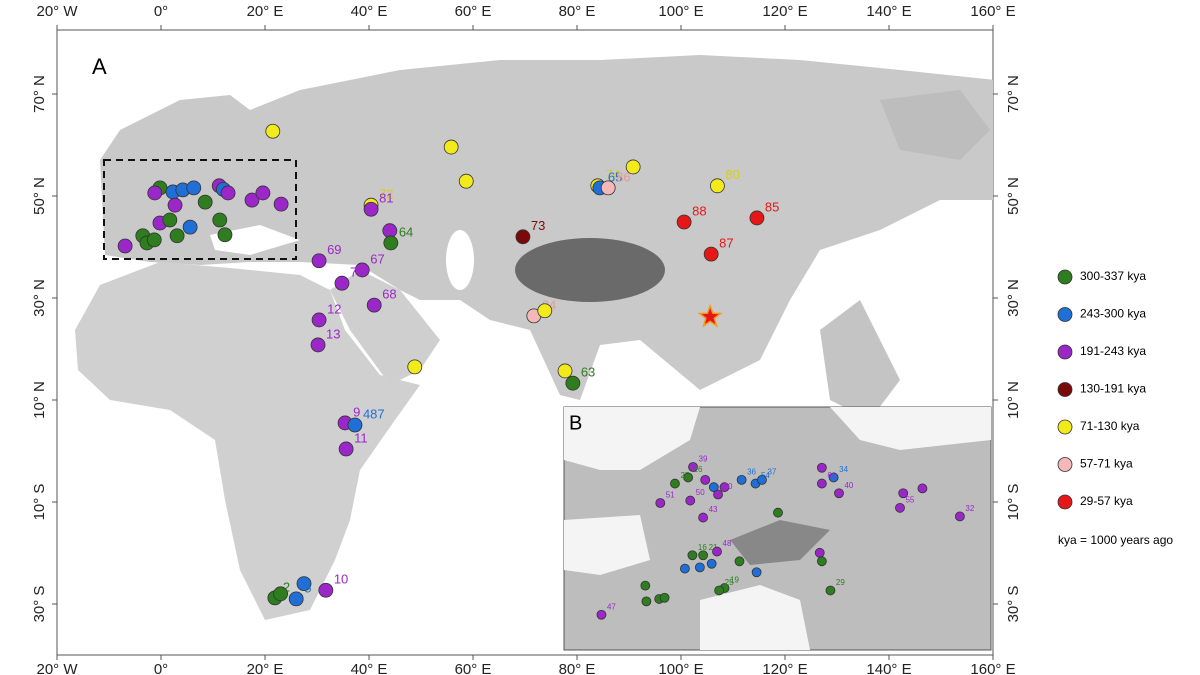 This screenshot has width=1200, height=675. I want to click on site-label: 80, so click(732, 174).